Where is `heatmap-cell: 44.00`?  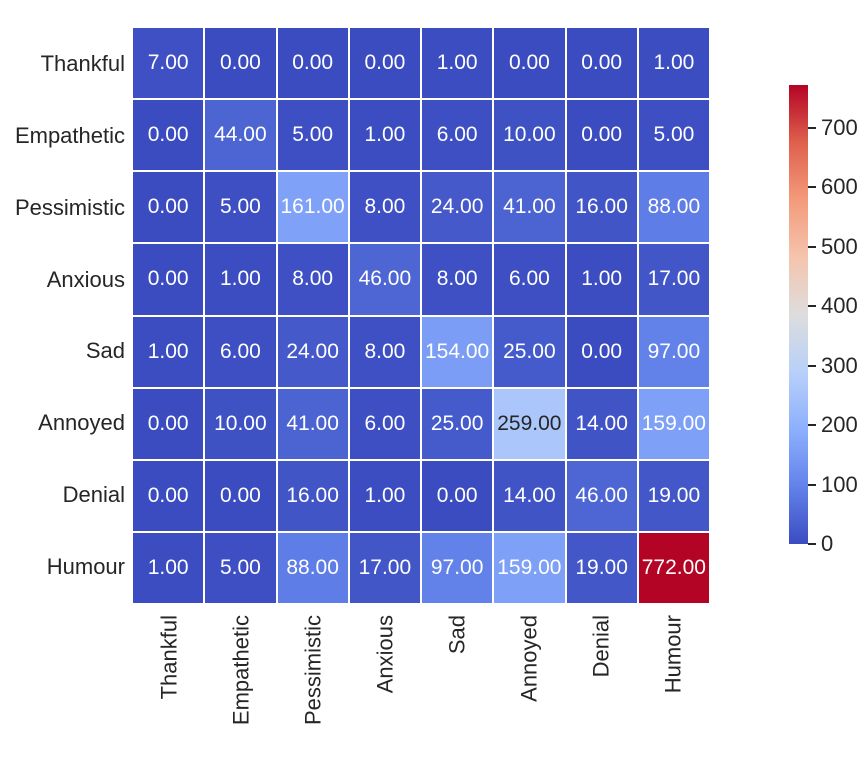 heatmap-cell: 44.00 is located at coordinates (240, 135).